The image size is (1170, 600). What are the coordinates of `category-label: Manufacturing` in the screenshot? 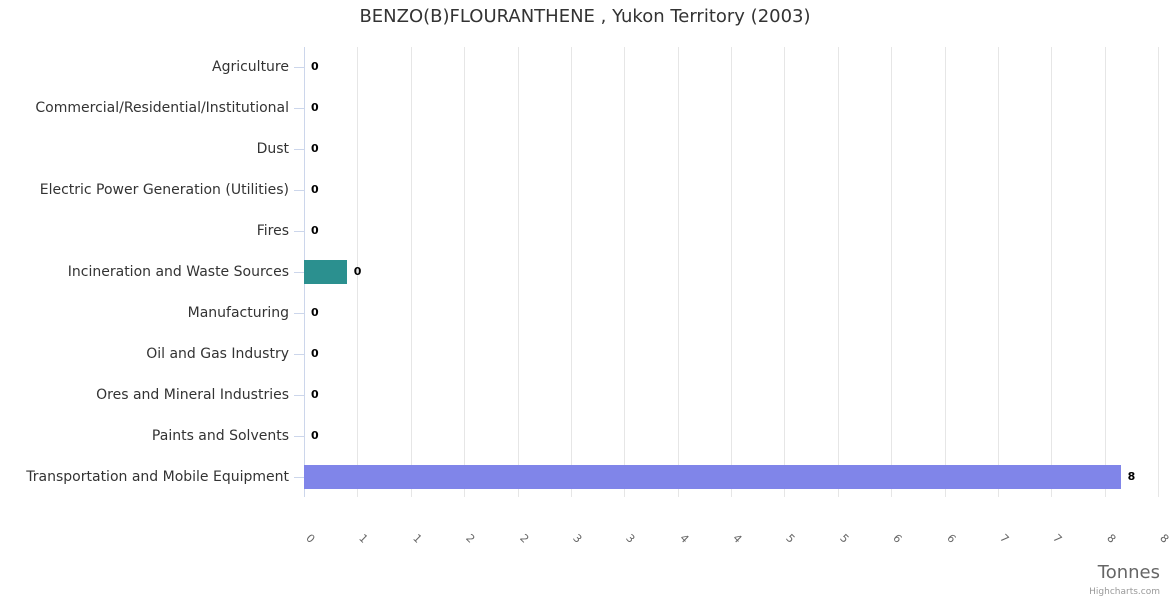 It's located at (238, 312).